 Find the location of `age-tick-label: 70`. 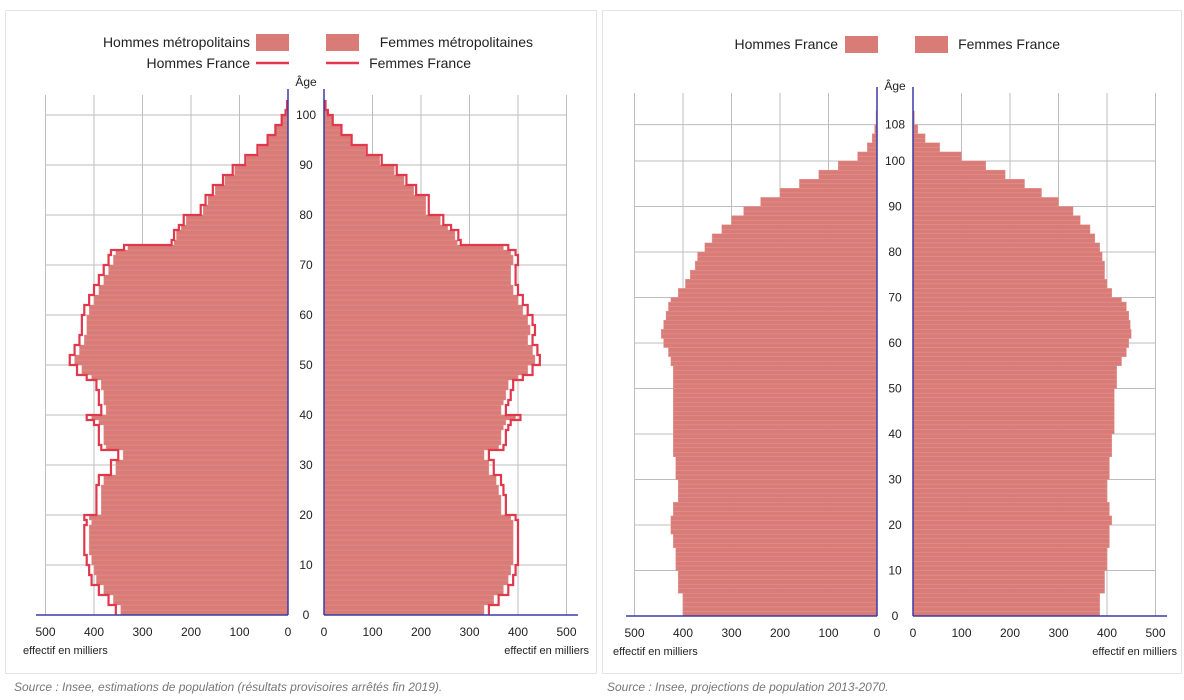

age-tick-label: 70 is located at coordinates (895, 298).